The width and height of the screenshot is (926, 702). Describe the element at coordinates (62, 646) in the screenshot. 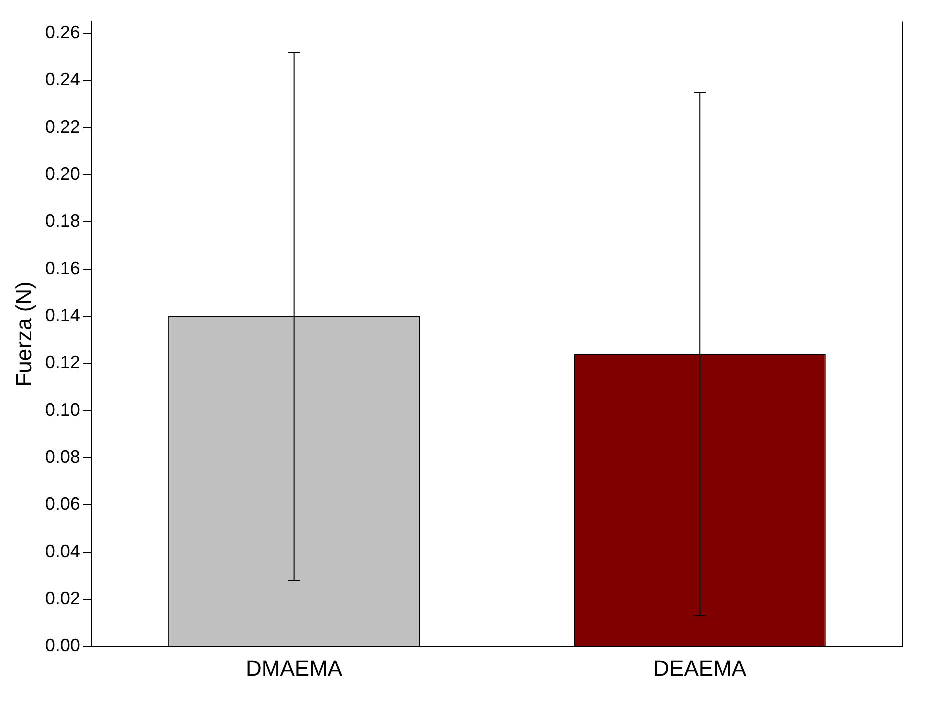

I see `y-tick-label: 0.00` at that location.